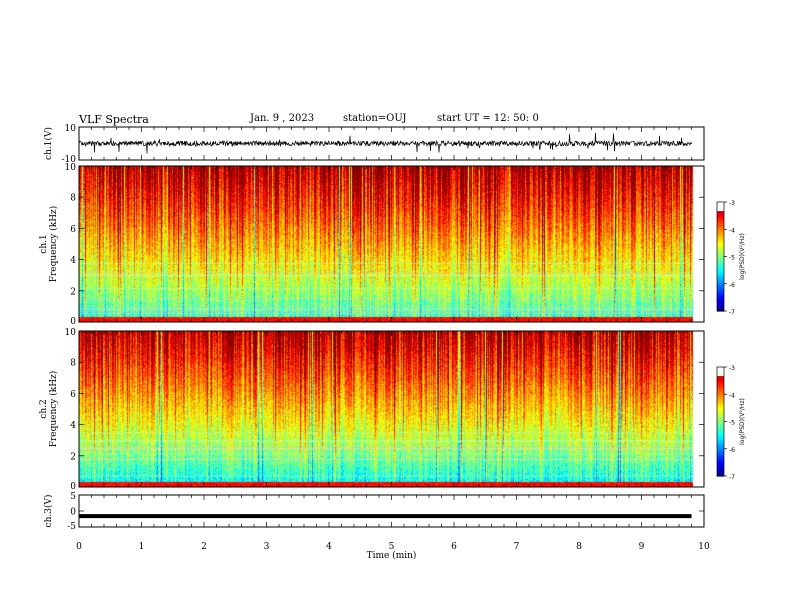  I want to click on xtick-label: 2, so click(204, 547).